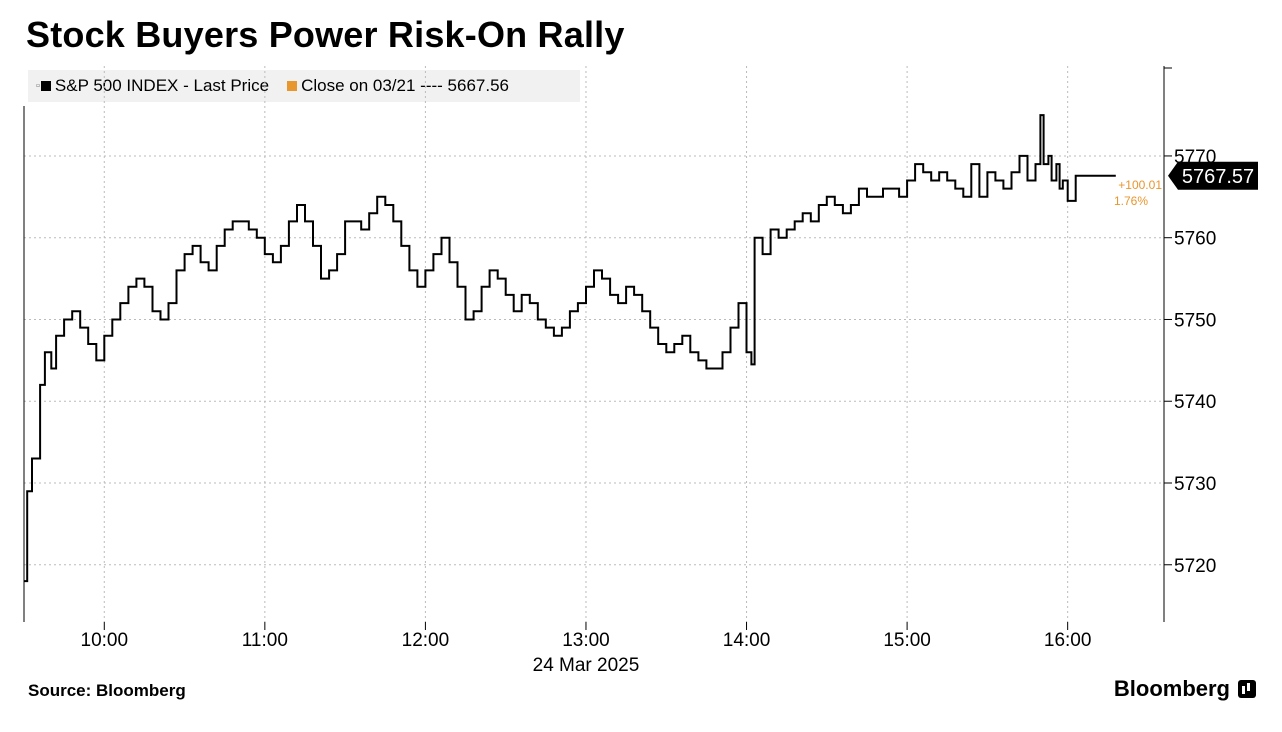 This screenshot has width=1282, height=732. Describe the element at coordinates (45, 86) in the screenshot. I see `legend-marker-last-price` at that location.